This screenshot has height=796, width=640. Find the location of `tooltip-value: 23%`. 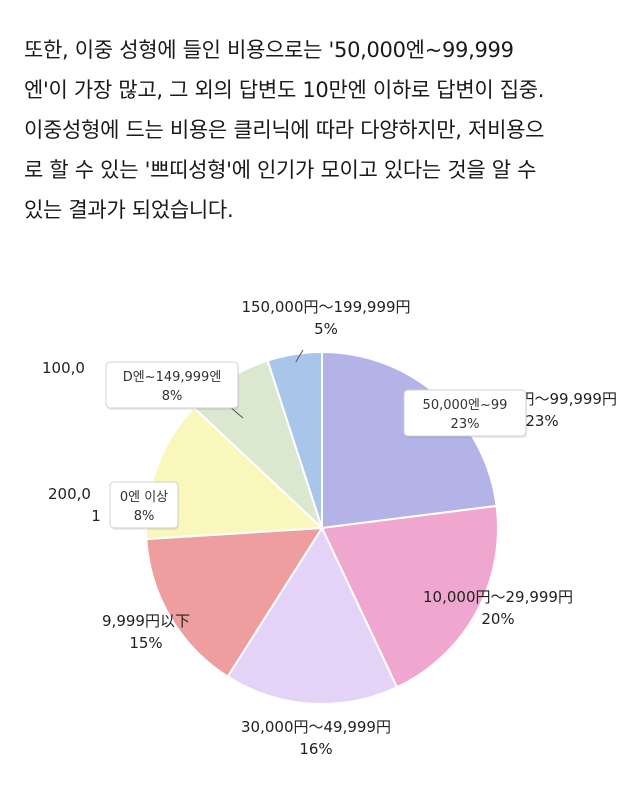

tooltip-value: 23% is located at coordinates (465, 424).